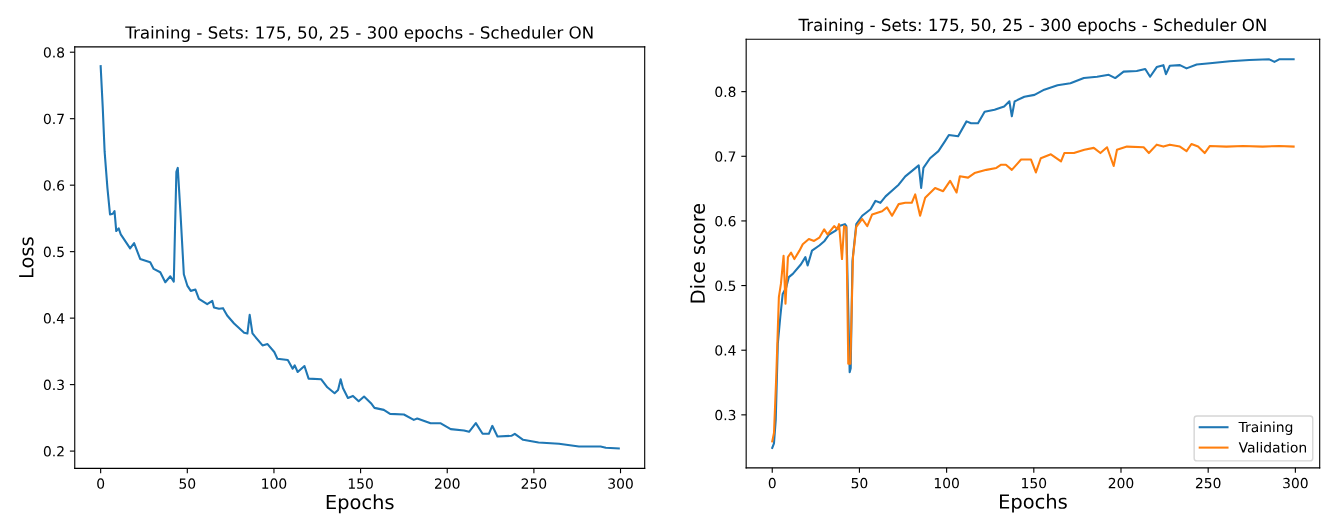 The height and width of the screenshot is (521, 1323). I want to click on y-axis-title: Loss, so click(26, 257).